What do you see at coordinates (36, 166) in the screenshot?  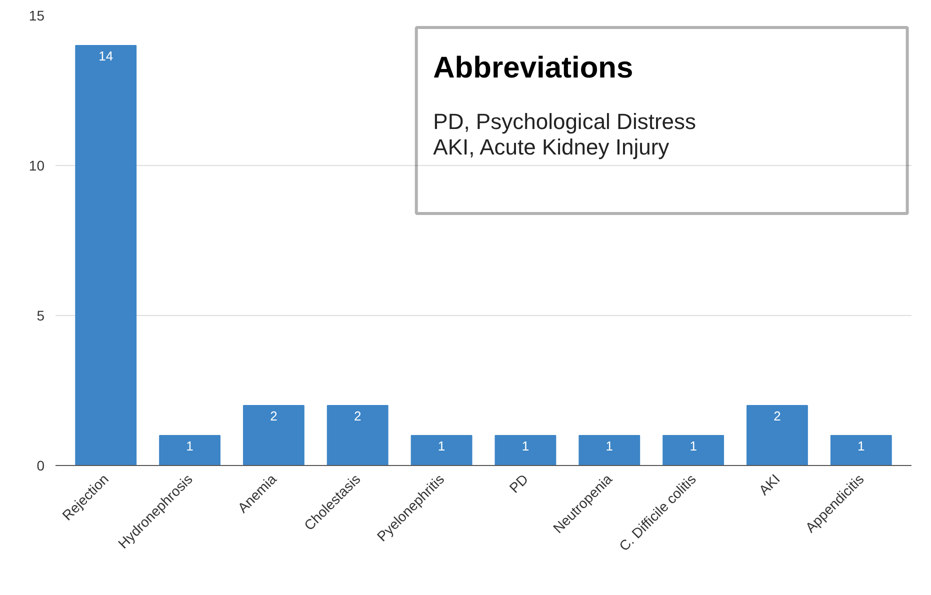 I see `y-tick-label: 10` at bounding box center [36, 166].